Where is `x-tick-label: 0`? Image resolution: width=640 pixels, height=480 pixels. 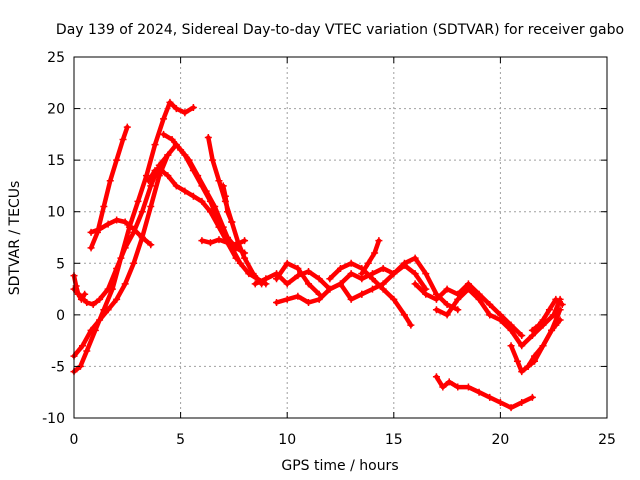
x-tick-label: 0 is located at coordinates (74, 440).